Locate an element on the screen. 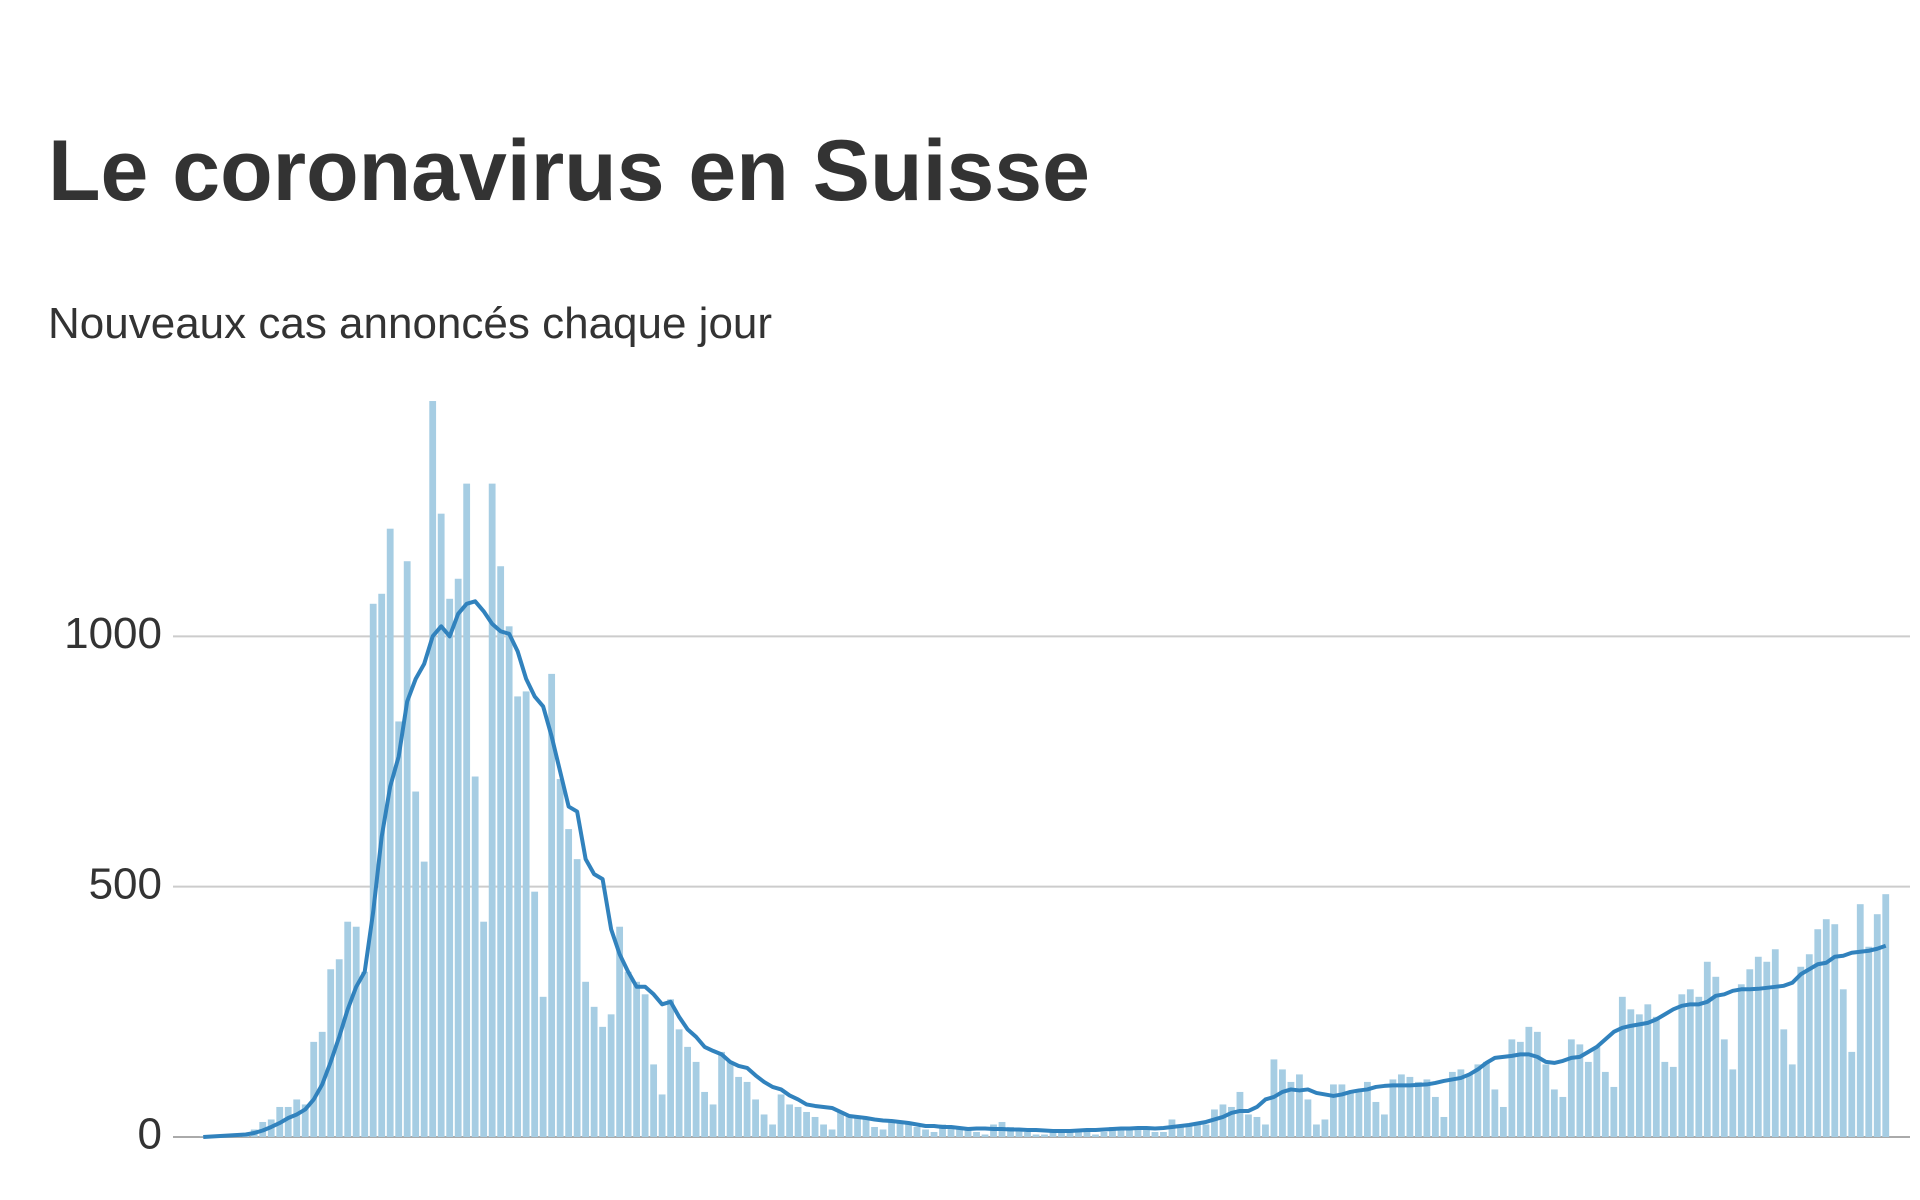 This screenshot has height=1200, width=1920. chart-title: Le coronavirus en Suisse is located at coordinates (569, 171).